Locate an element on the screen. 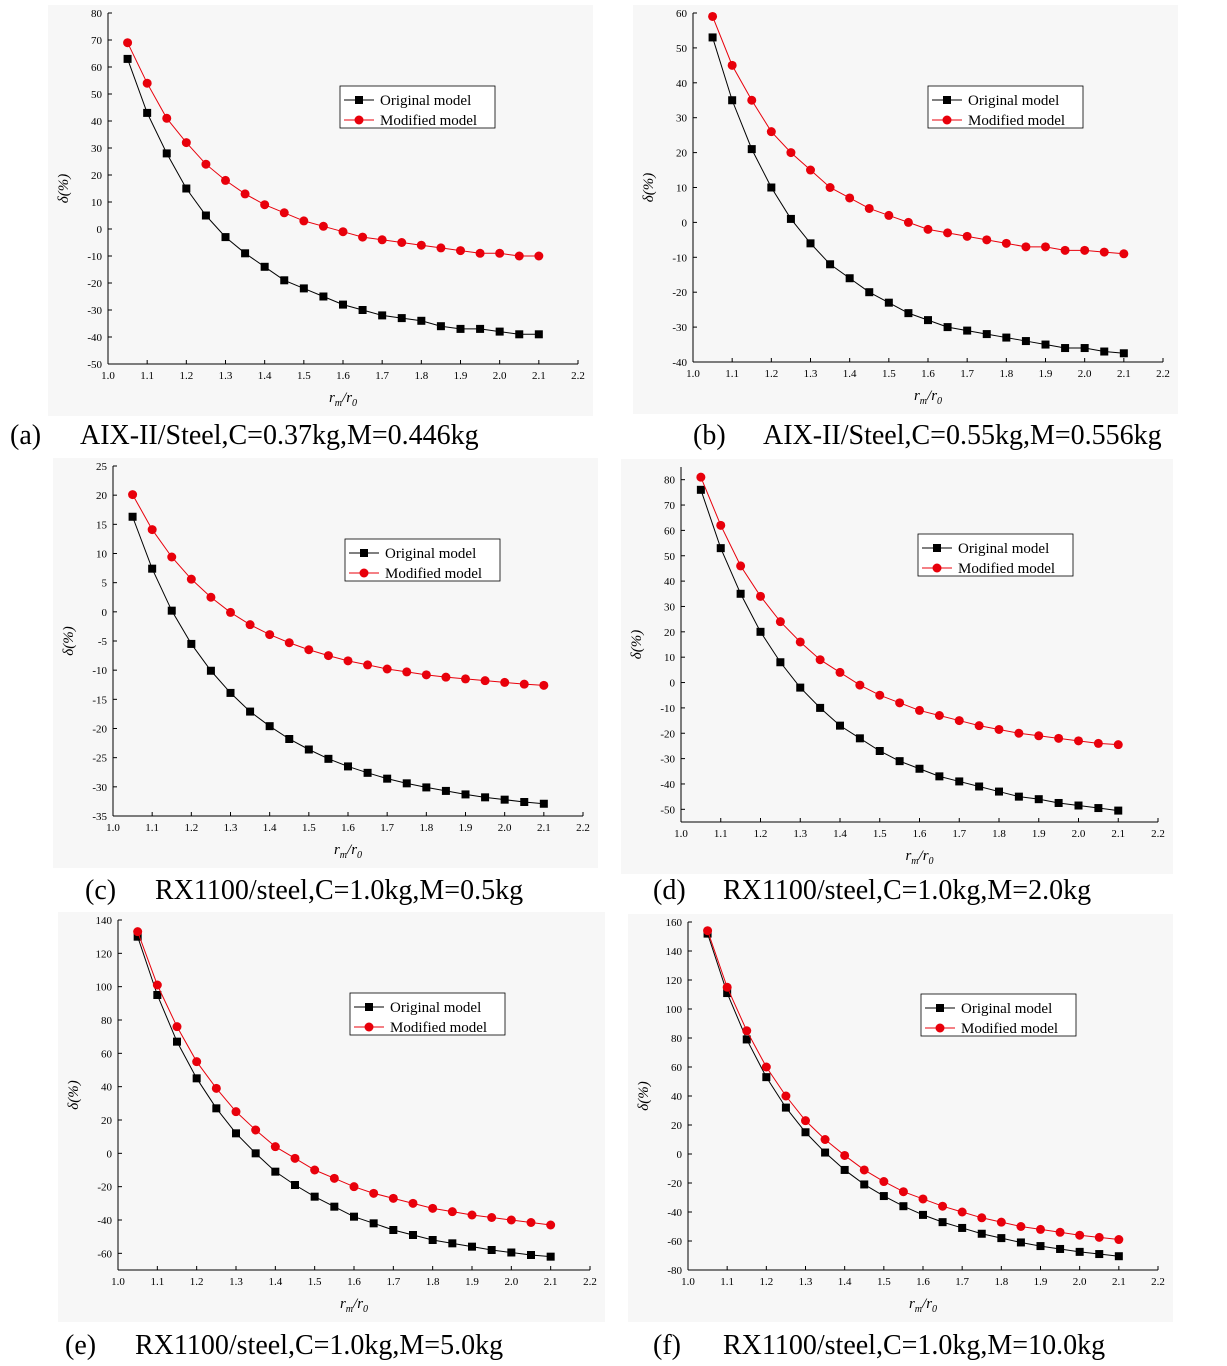  y-tick-label: 40 is located at coordinates (677, 1097).